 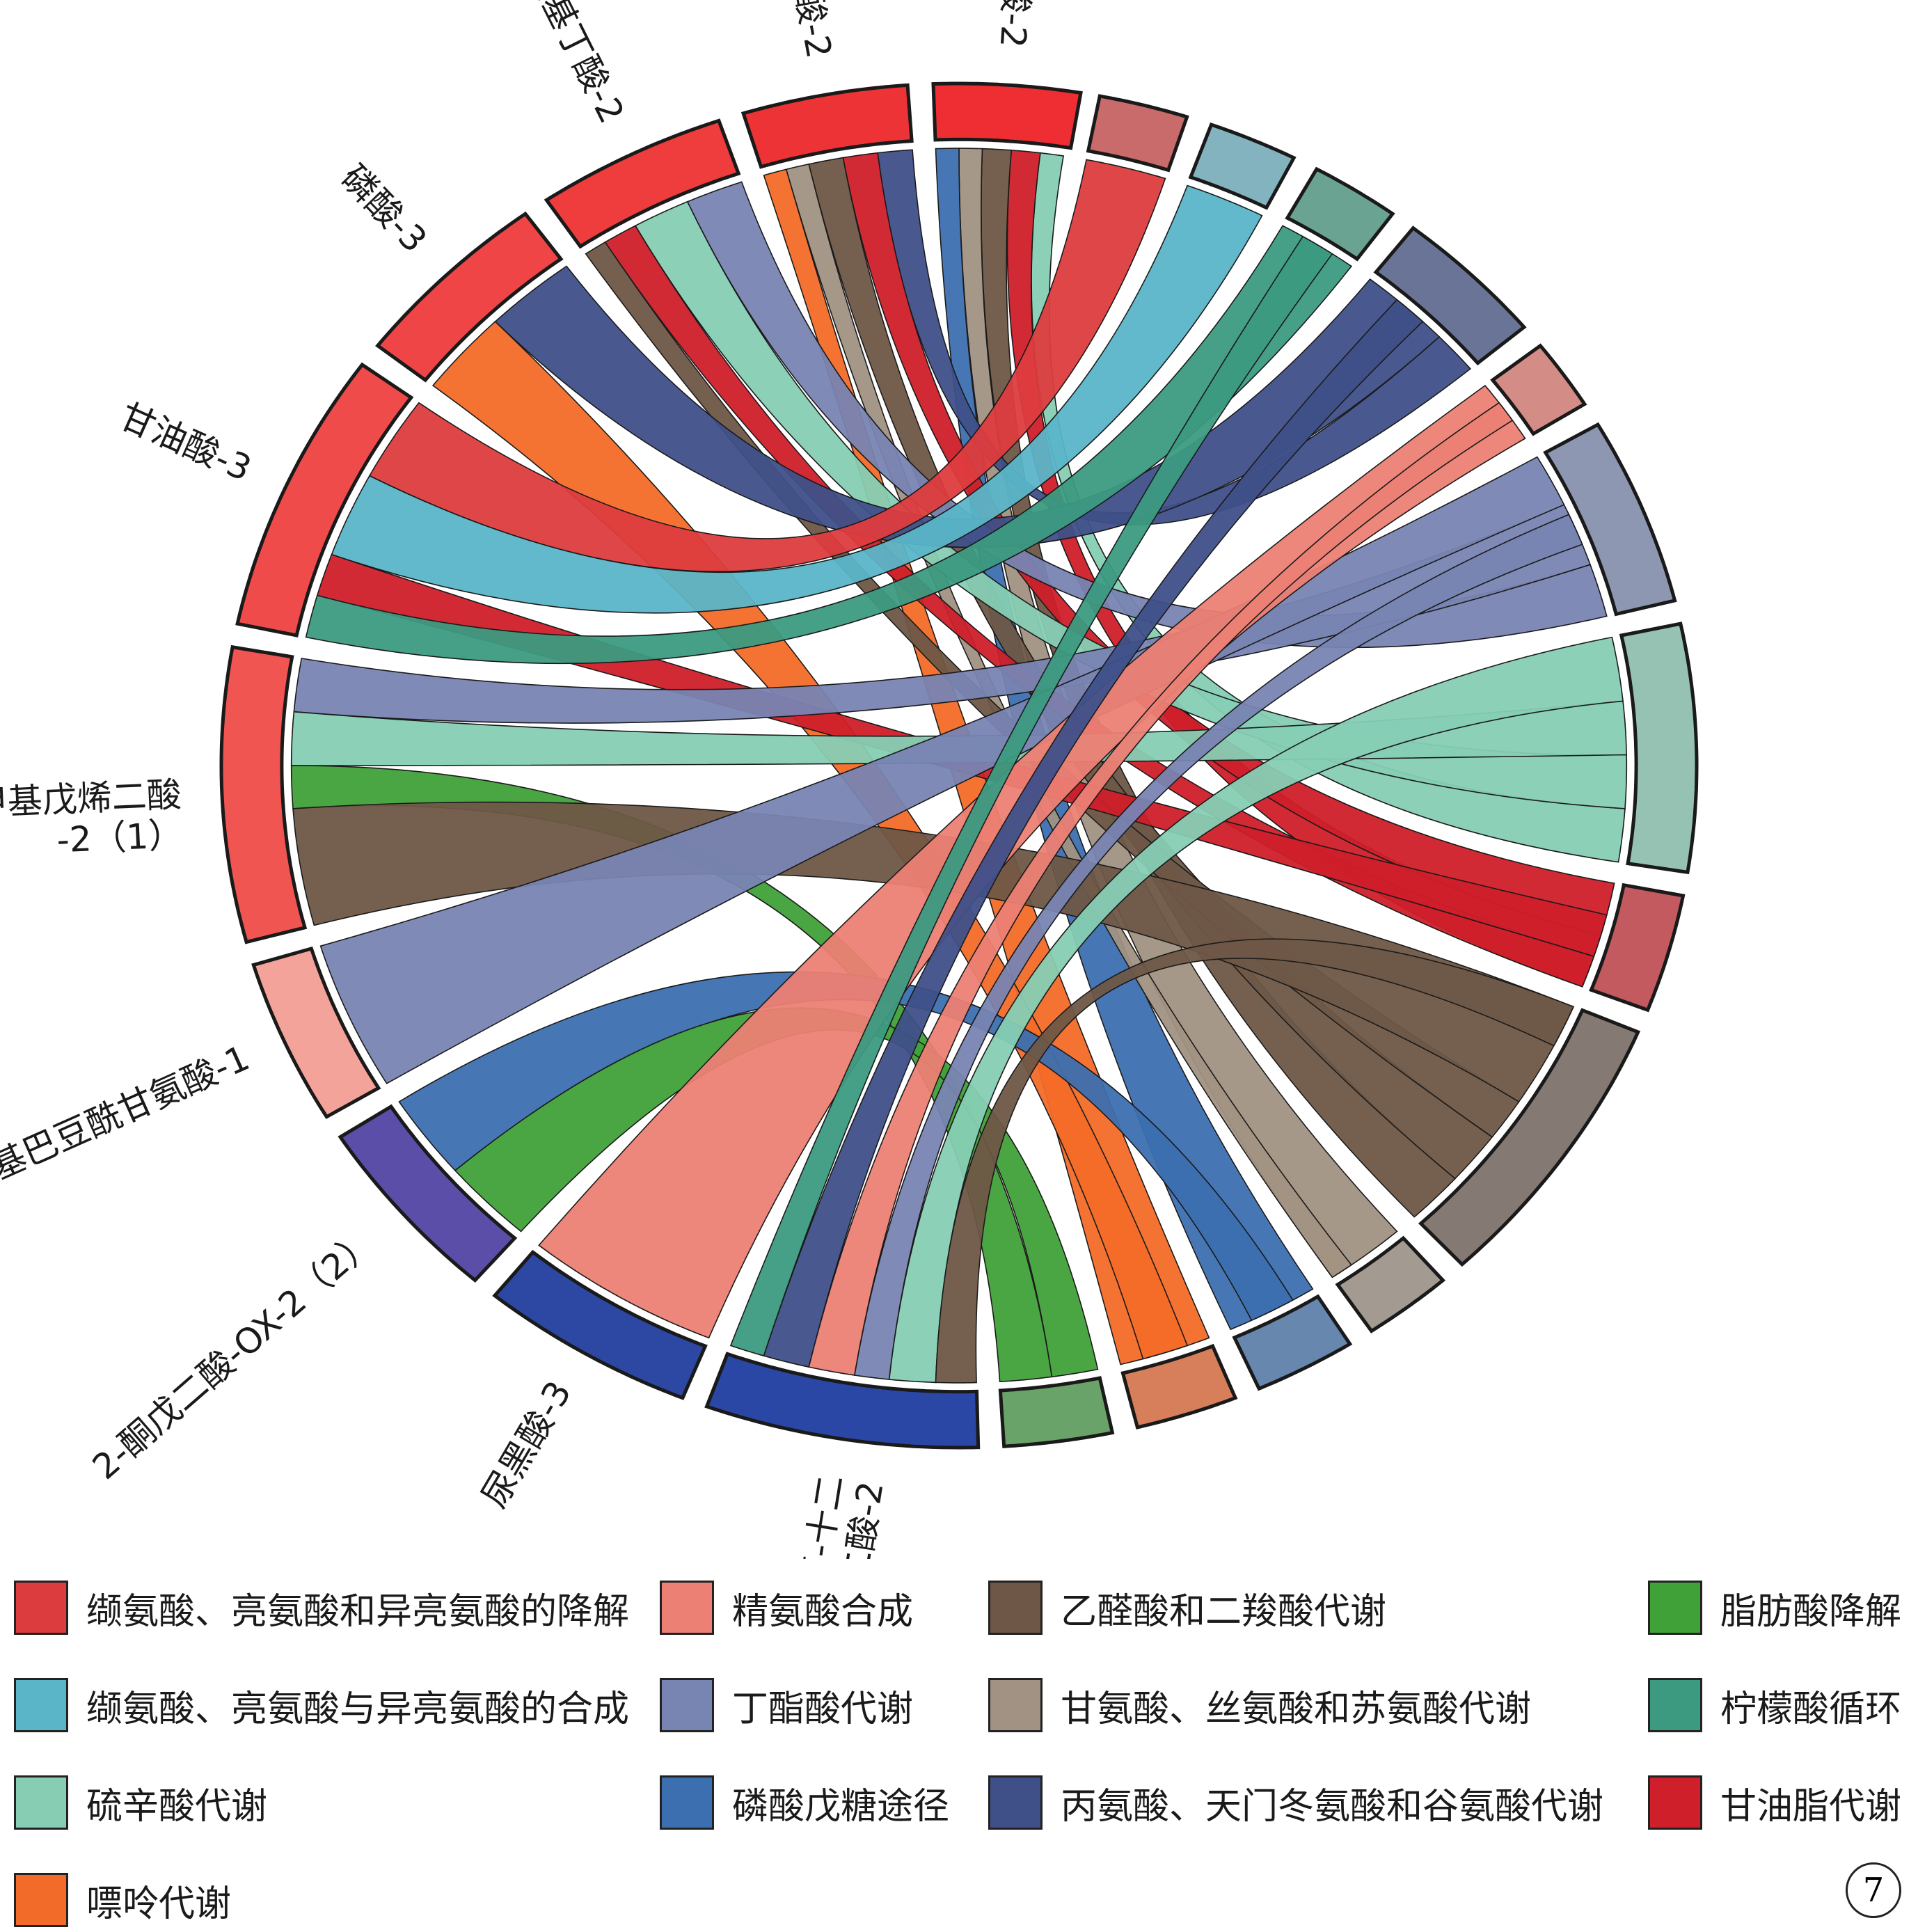 What do you see at coordinates (1340, 214) in the screenshot?
I see `node-arc-p8` at bounding box center [1340, 214].